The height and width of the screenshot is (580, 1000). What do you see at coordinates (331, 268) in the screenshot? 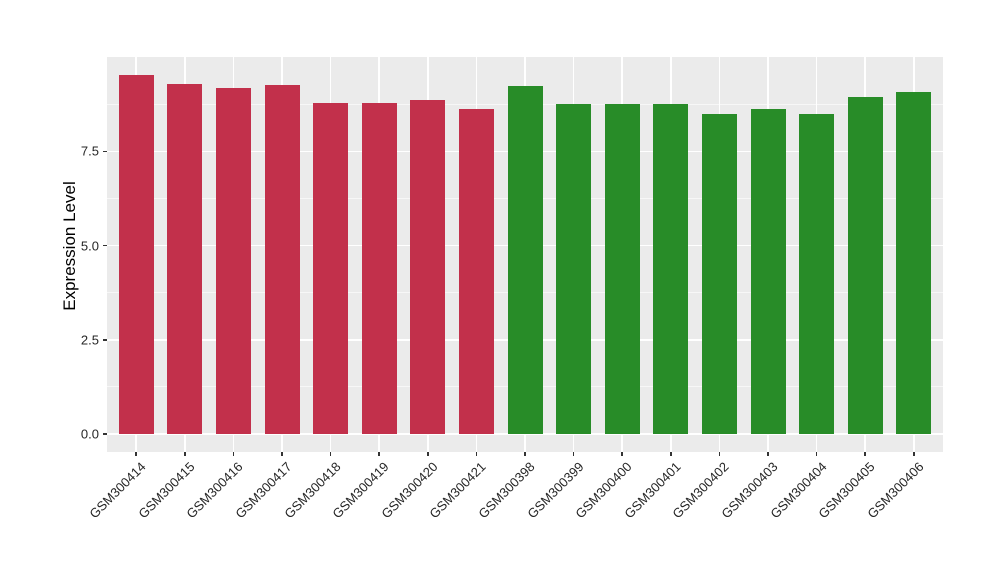
I see `bar-GSM300418` at bounding box center [331, 268].